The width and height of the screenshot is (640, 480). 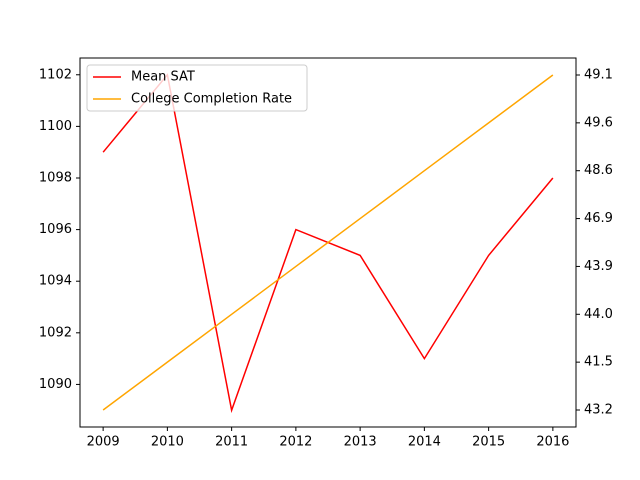 What do you see at coordinates (103, 442) in the screenshot?
I see `x-tick-label: 2009` at bounding box center [103, 442].